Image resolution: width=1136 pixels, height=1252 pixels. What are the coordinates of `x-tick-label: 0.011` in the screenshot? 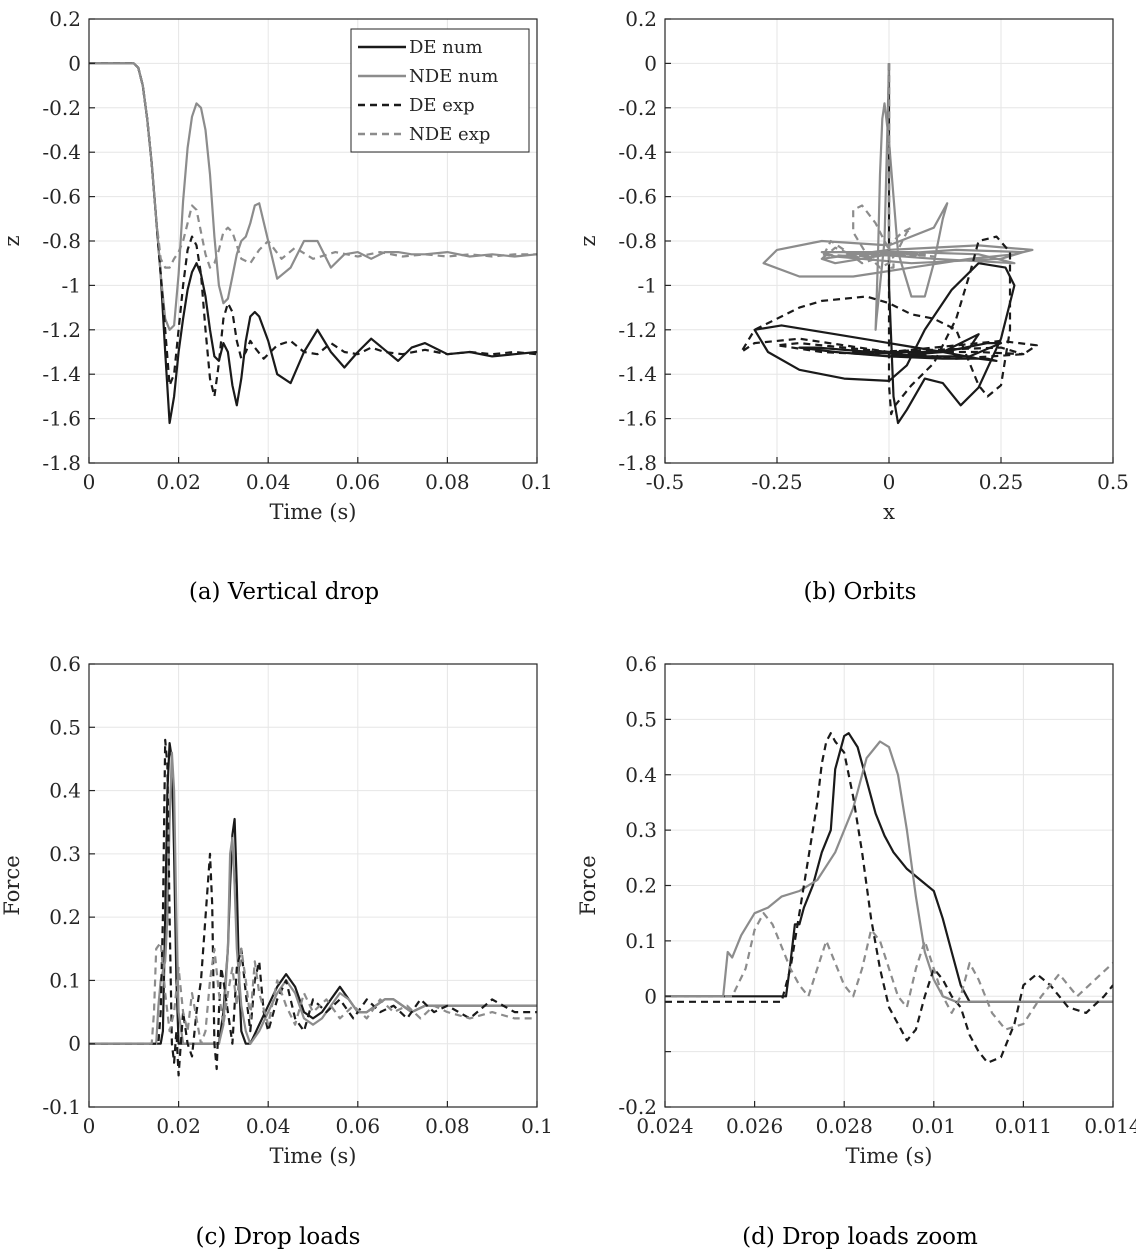 It's located at (1023, 1126).